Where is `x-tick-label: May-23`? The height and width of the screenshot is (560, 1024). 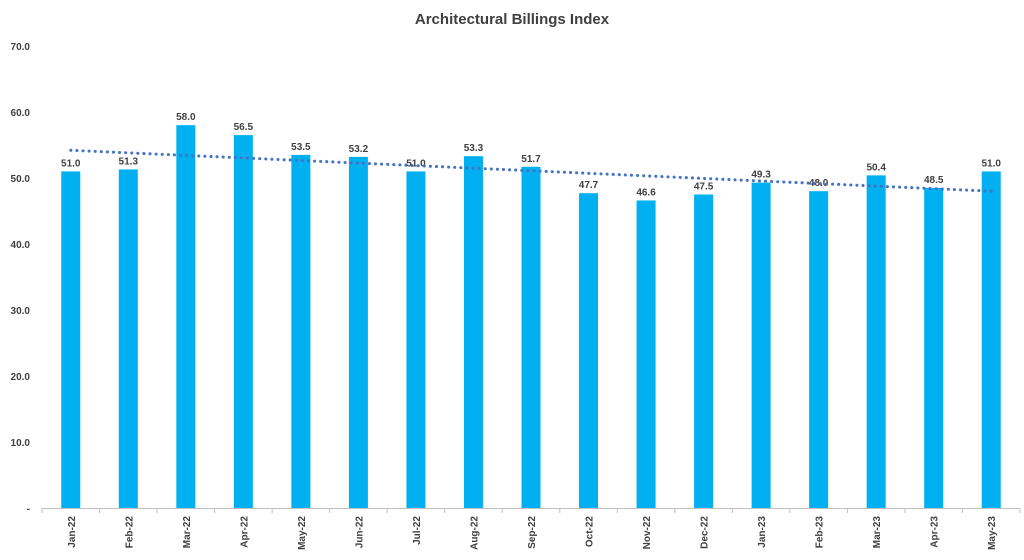 x-tick-label: May-23 is located at coordinates (992, 533).